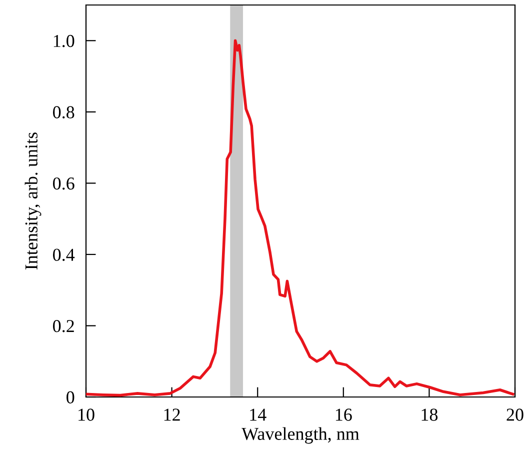  Describe the element at coordinates (258, 414) in the screenshot. I see `x-tick-label: 14` at that location.